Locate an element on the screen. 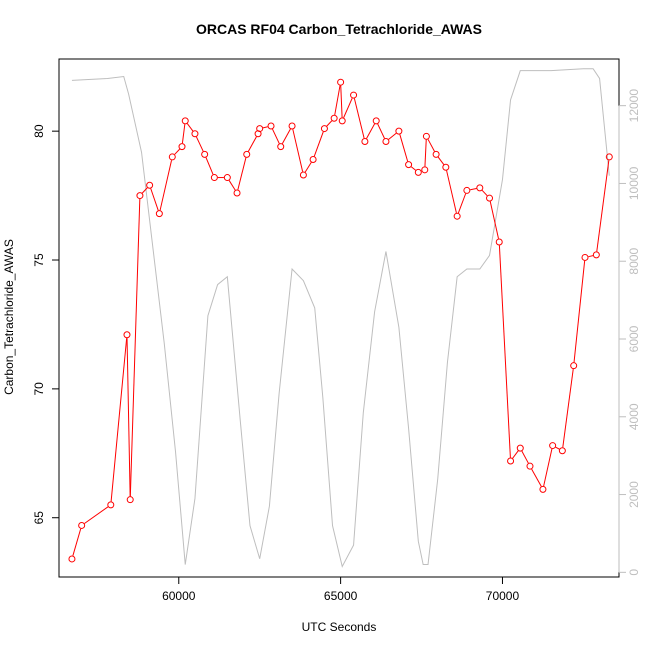 The width and height of the screenshot is (650, 650). x-tick-label: 65000 is located at coordinates (341, 596).